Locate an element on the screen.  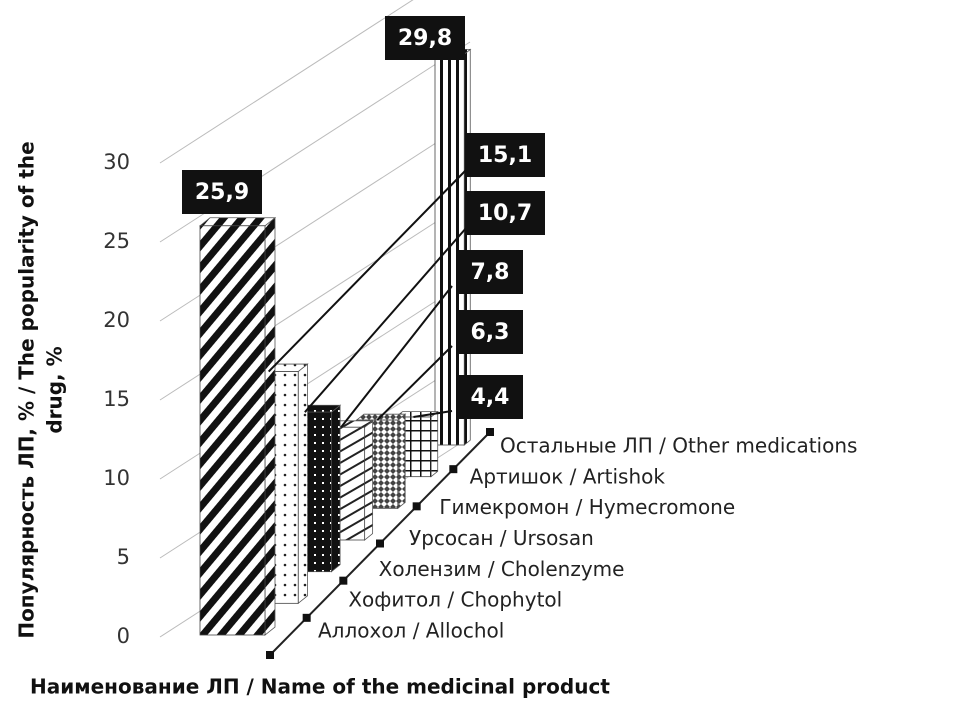
category-label: Остальные ЛП / Other medications is located at coordinates (678, 446).